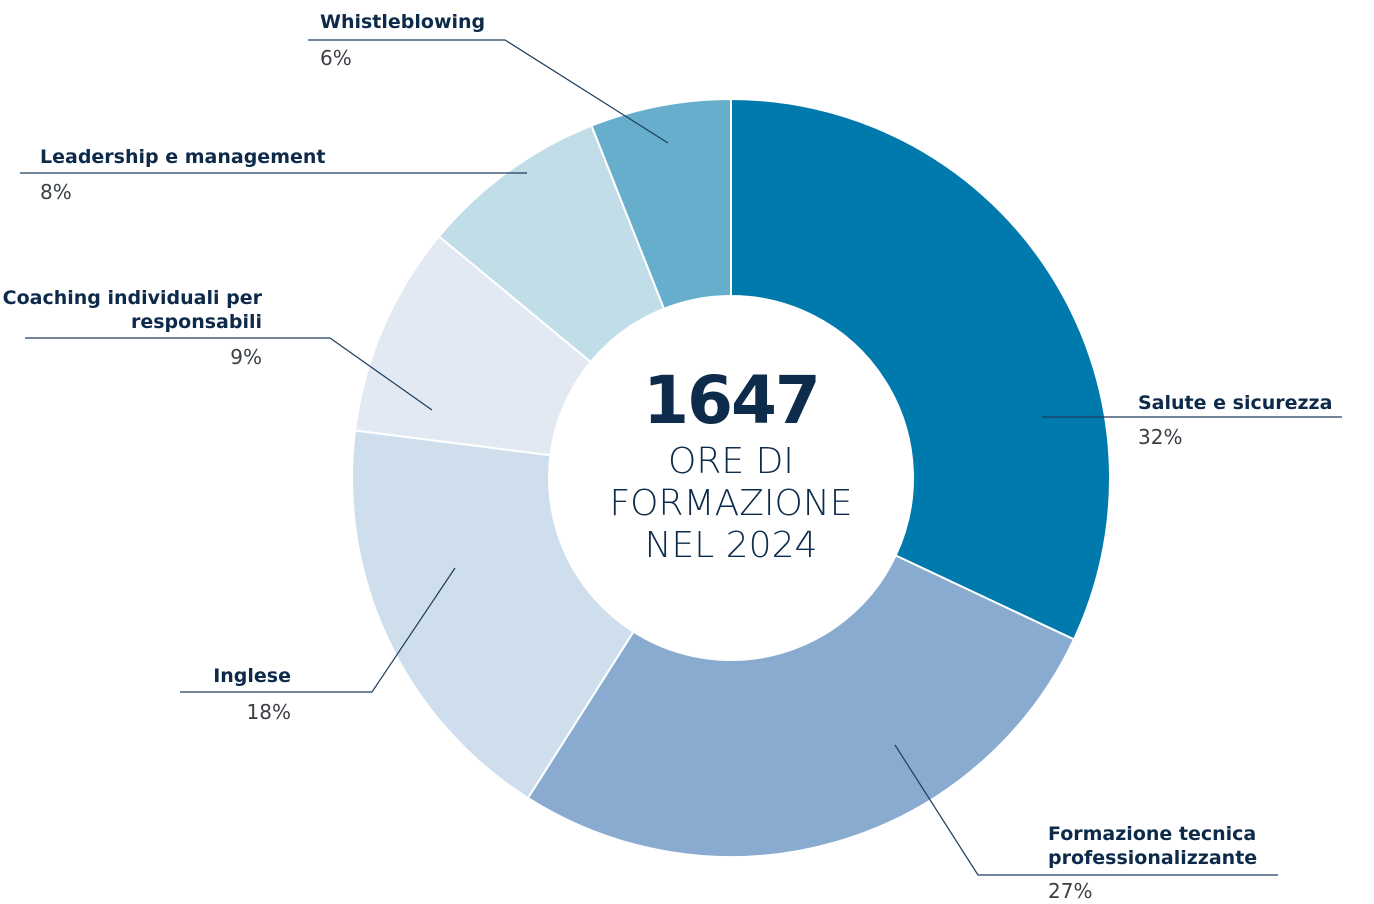 The height and width of the screenshot is (904, 1374). I want to click on slice-label: Whistleblowing, so click(403, 22).